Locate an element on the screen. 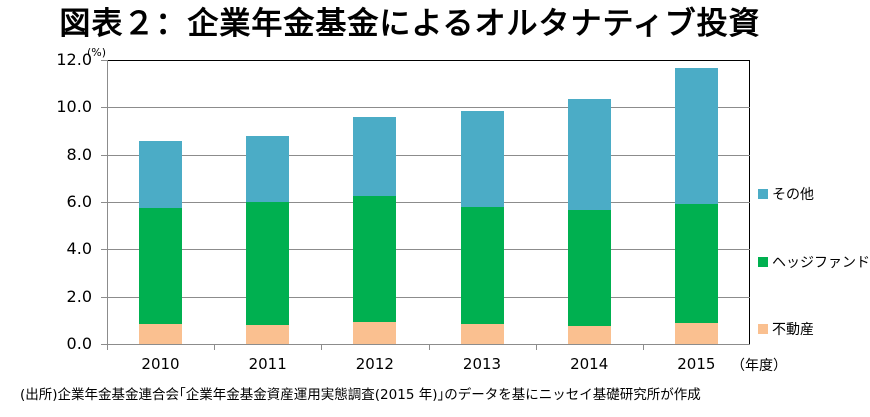 This screenshot has width=870, height=417. y-tick-label: 8.0 is located at coordinates (79, 154).